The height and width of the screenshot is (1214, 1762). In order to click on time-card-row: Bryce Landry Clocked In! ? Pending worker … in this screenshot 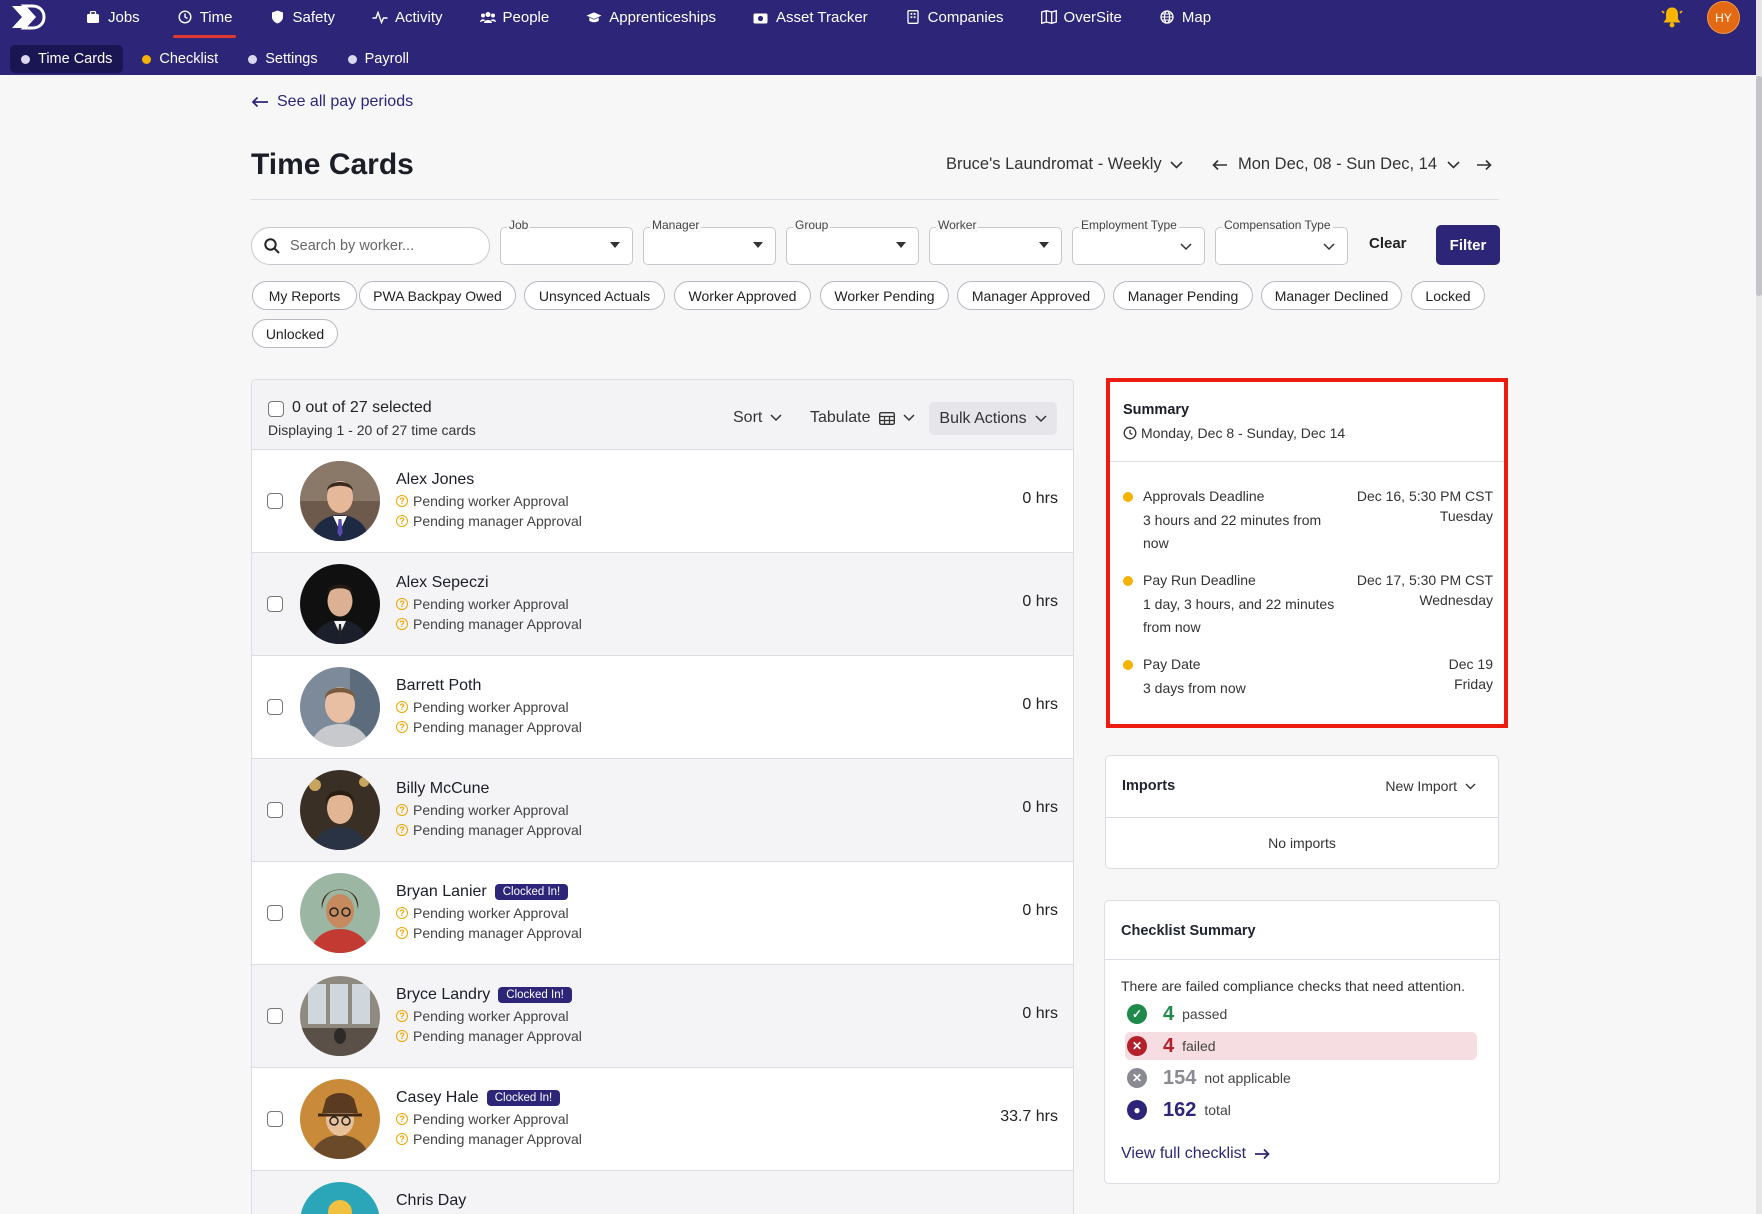, I will do `click(662, 1016)`.